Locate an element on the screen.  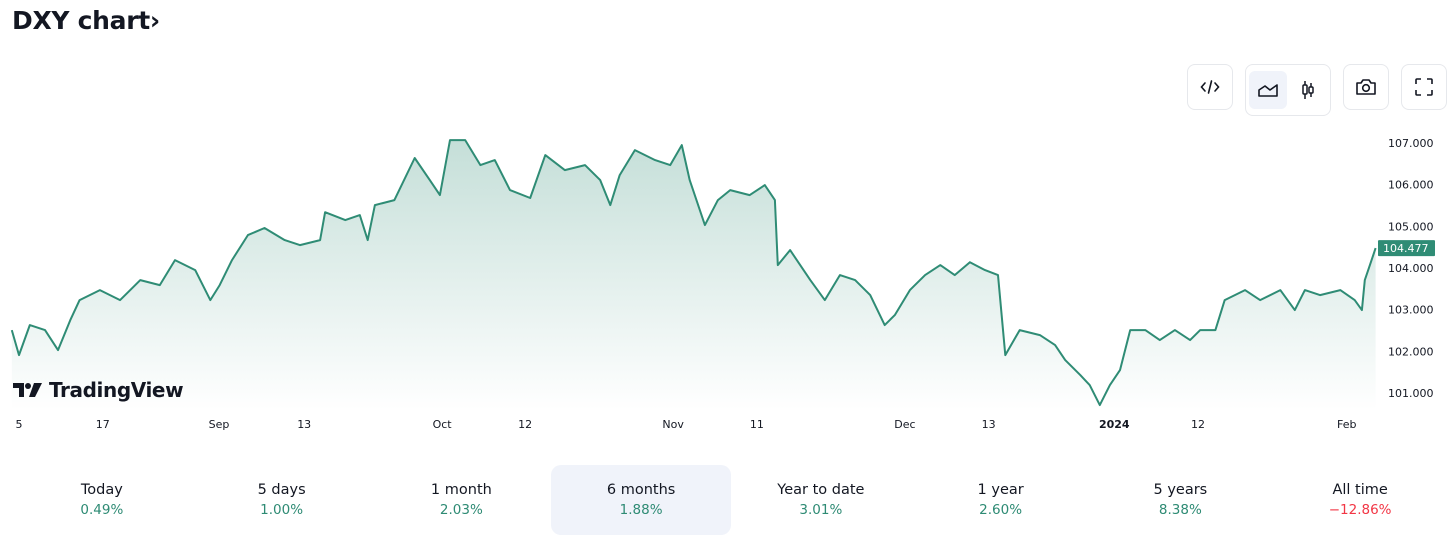
camera-icon is located at coordinates (1366, 87).